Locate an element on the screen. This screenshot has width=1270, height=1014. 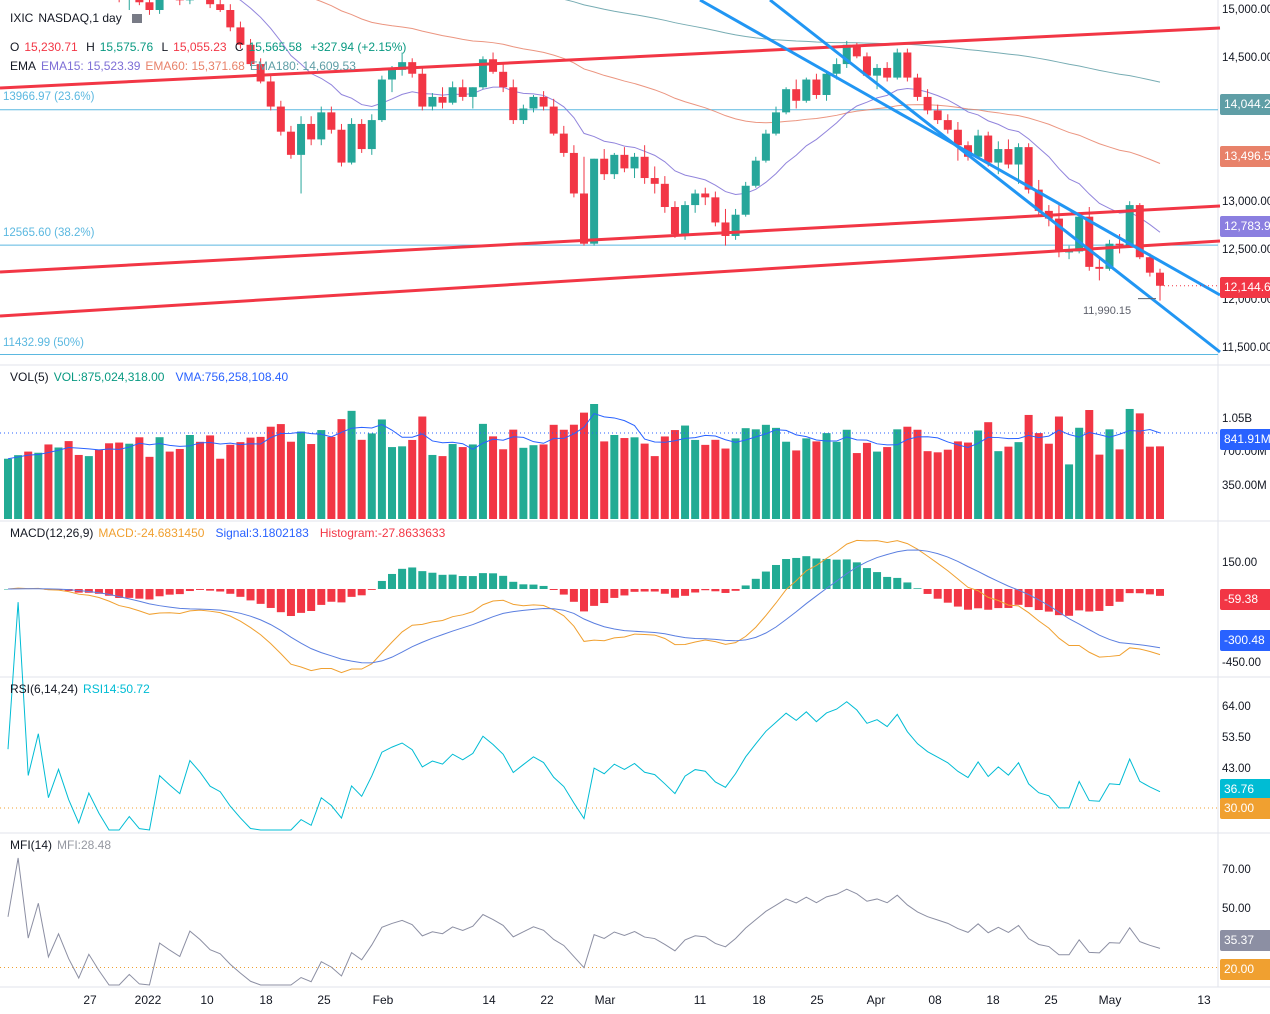
mfi-20-badge: 20.00 is located at coordinates (1245, 969).